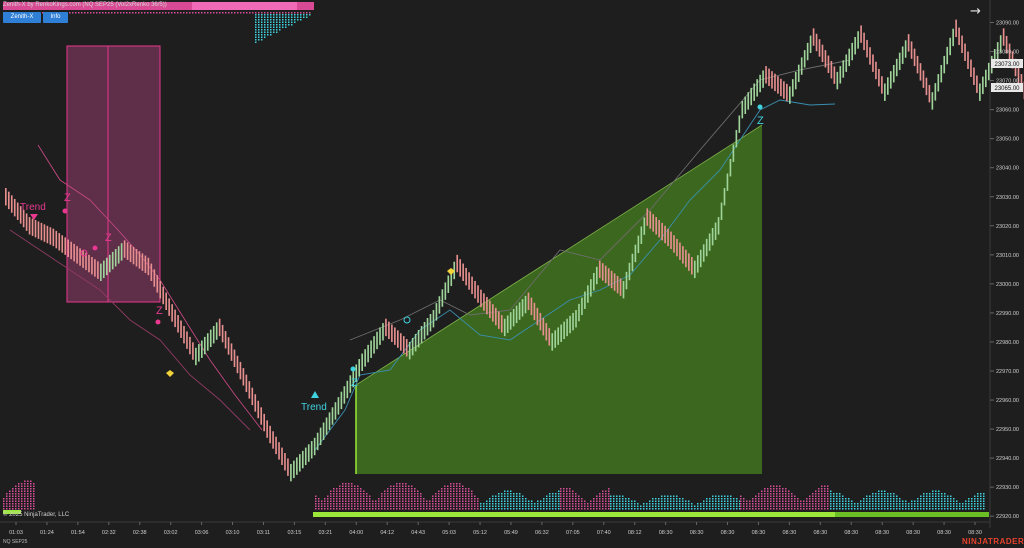 The image size is (1024, 548). I want to click on arrow-right-icon: →, so click(975, 11).